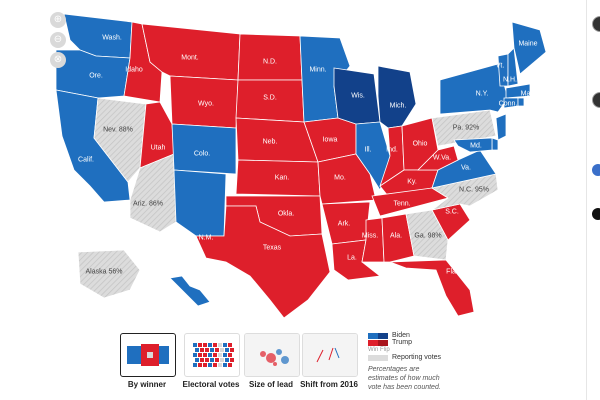  What do you see at coordinates (373, 240) in the screenshot?
I see `state-ms` at bounding box center [373, 240].